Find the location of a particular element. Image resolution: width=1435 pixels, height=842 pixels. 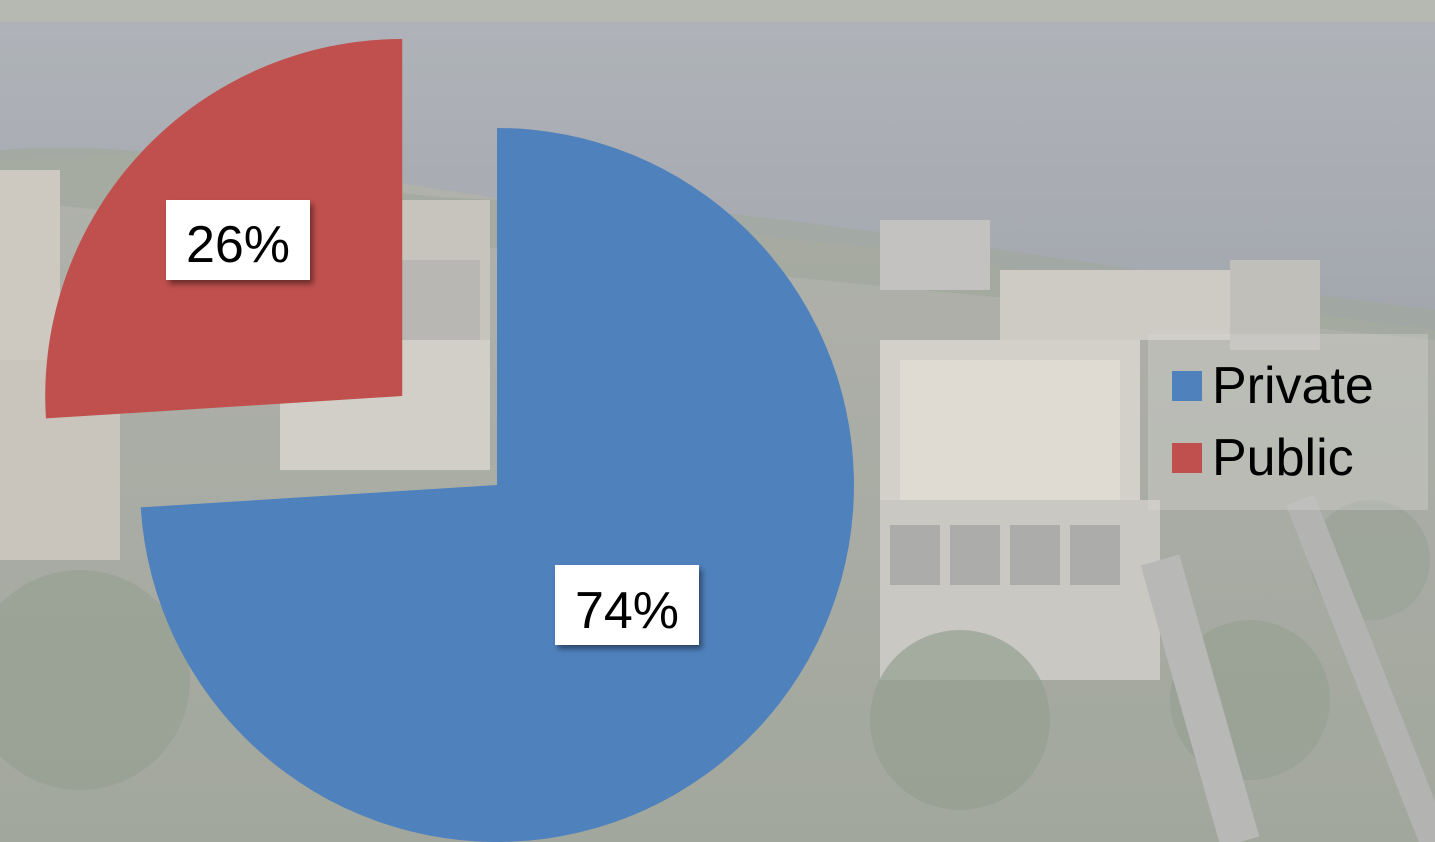

legend-label-private: Private is located at coordinates (1293, 386).